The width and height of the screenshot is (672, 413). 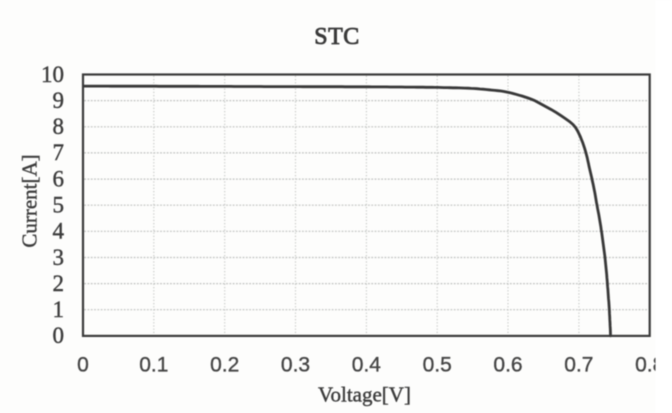 What do you see at coordinates (437, 365) in the screenshot?
I see `svg-text: 0.5` at bounding box center [437, 365].